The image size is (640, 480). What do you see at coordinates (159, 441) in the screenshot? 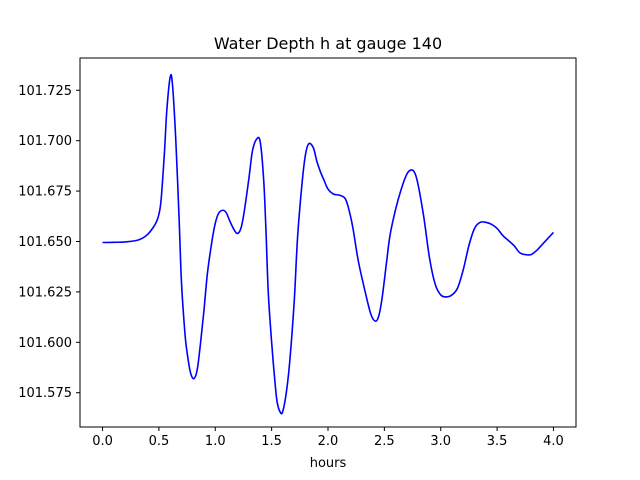
I see `x-tick-label: 0.5` at bounding box center [159, 441].